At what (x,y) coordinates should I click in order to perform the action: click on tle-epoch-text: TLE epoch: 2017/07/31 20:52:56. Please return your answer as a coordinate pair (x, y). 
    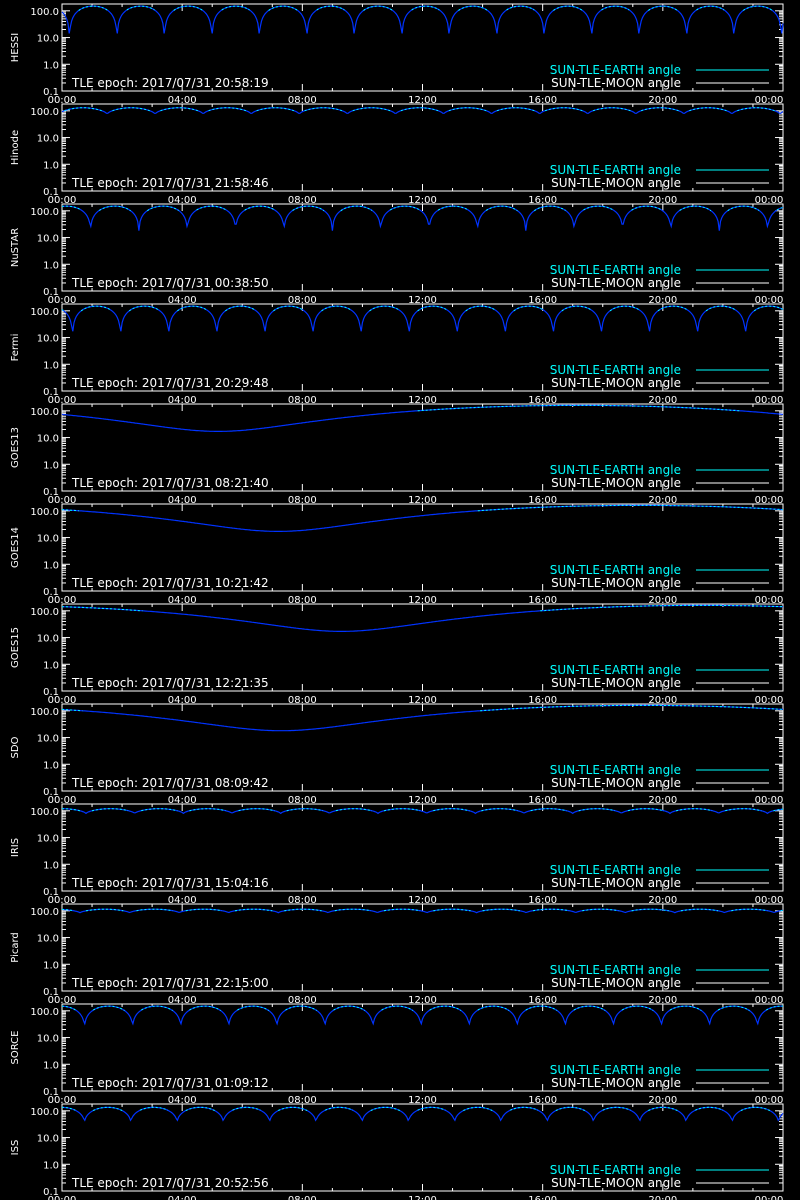
    Looking at the image, I should click on (170, 1183).